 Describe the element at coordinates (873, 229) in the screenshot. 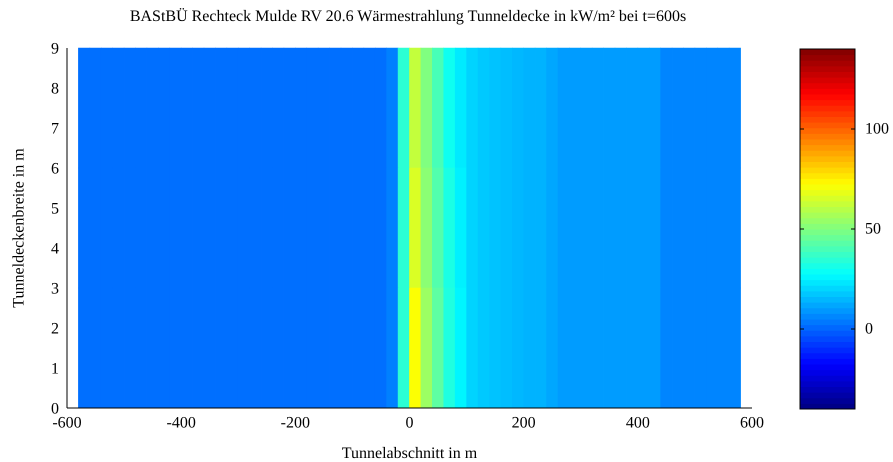

I see `color-bar-label: 50` at that location.